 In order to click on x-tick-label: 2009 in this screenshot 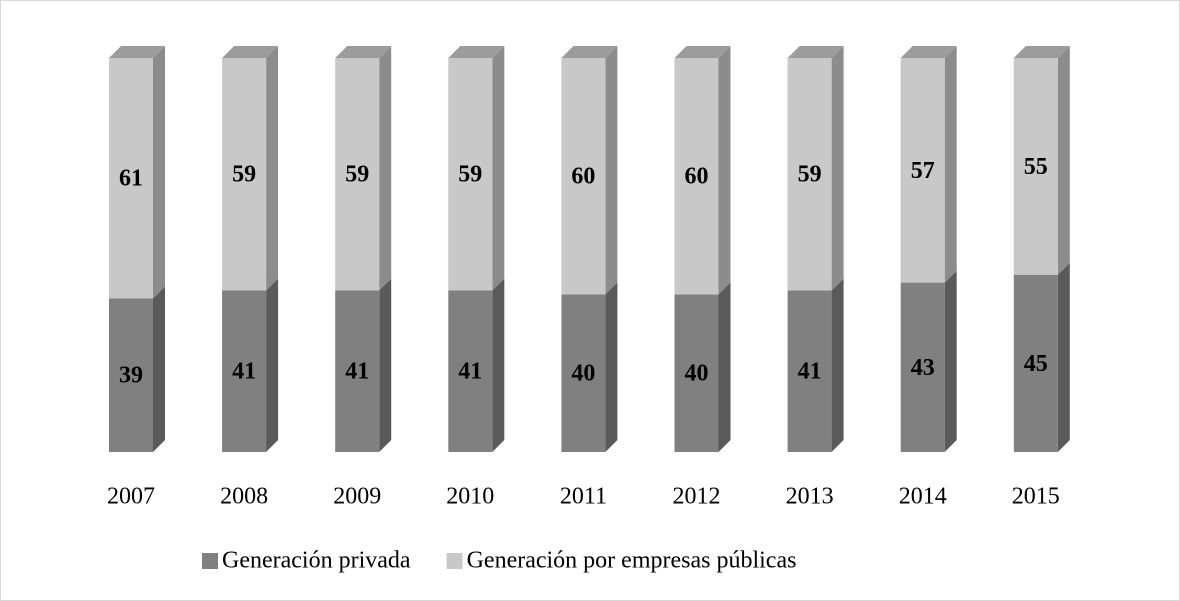, I will do `click(357, 497)`.